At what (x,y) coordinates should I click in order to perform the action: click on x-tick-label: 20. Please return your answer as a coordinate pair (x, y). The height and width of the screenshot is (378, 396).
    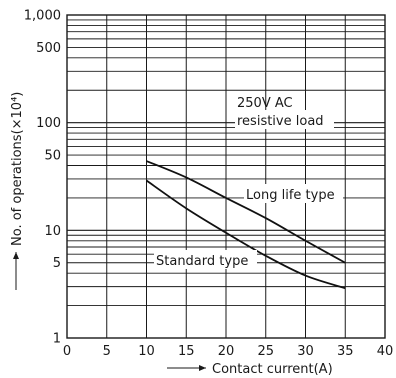
    Looking at the image, I should click on (226, 351).